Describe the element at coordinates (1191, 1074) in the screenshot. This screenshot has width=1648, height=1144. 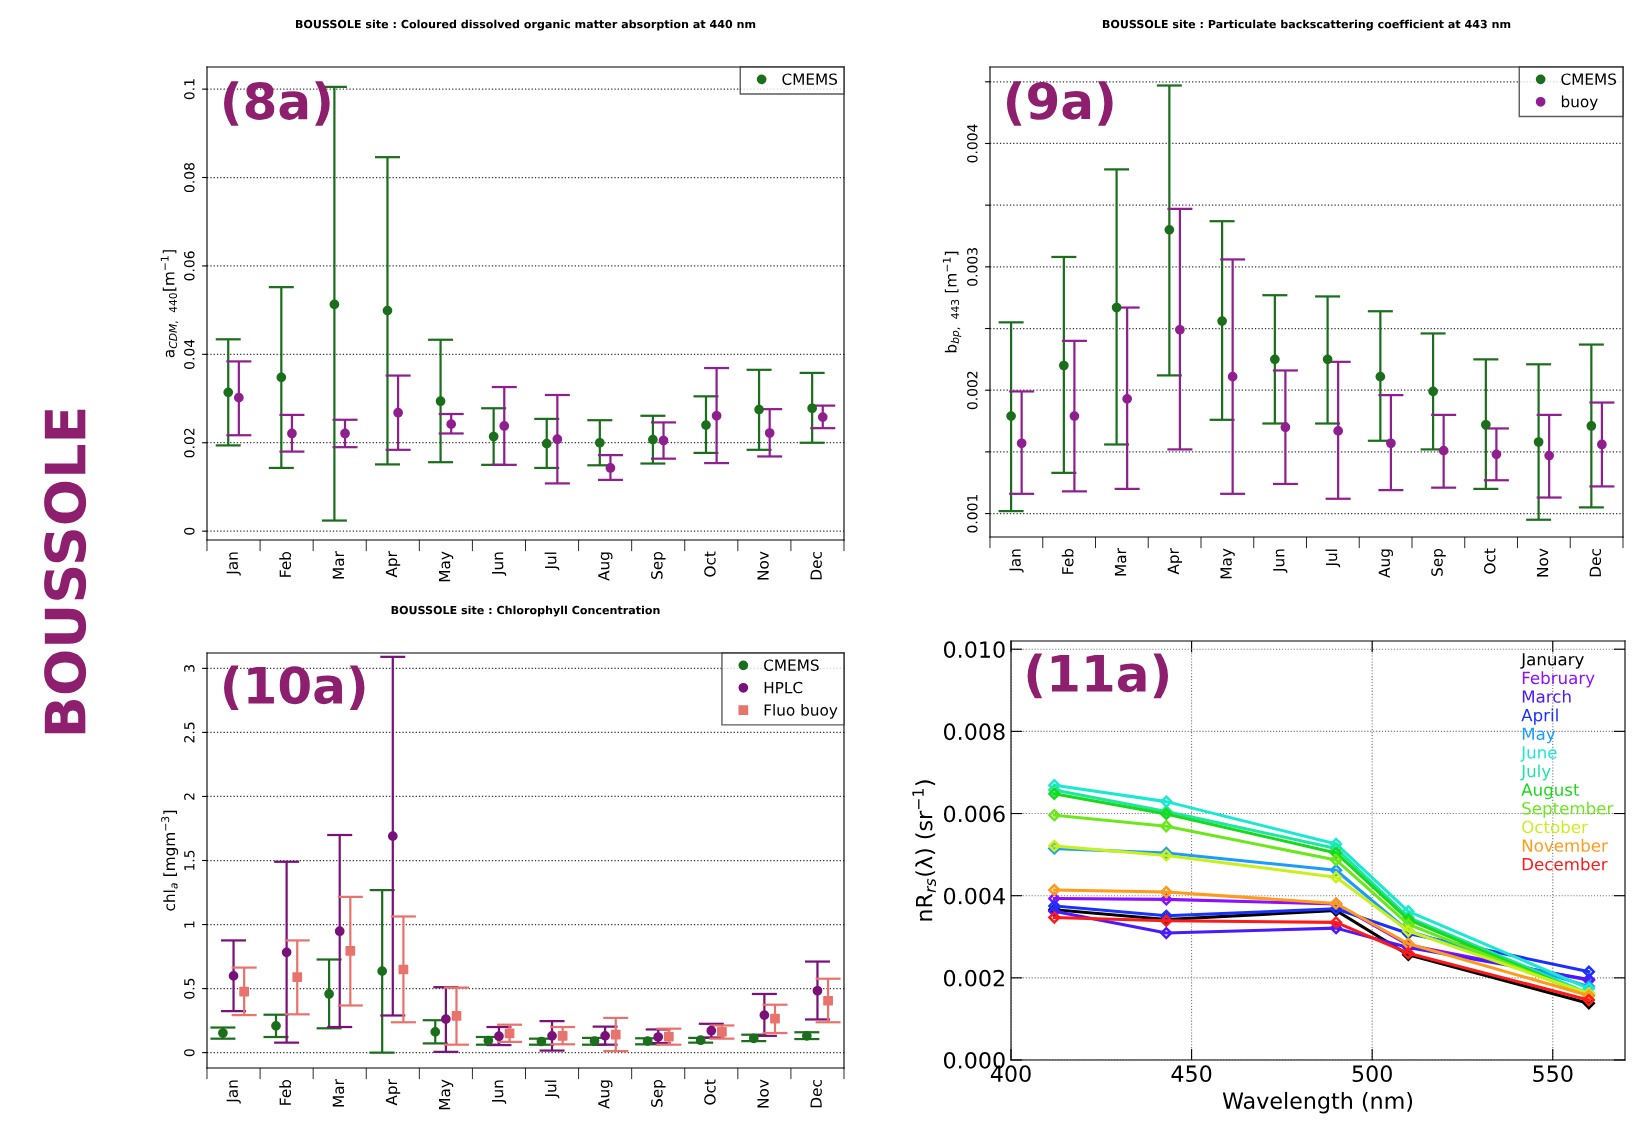
I see `x-tick-label: 450` at that location.